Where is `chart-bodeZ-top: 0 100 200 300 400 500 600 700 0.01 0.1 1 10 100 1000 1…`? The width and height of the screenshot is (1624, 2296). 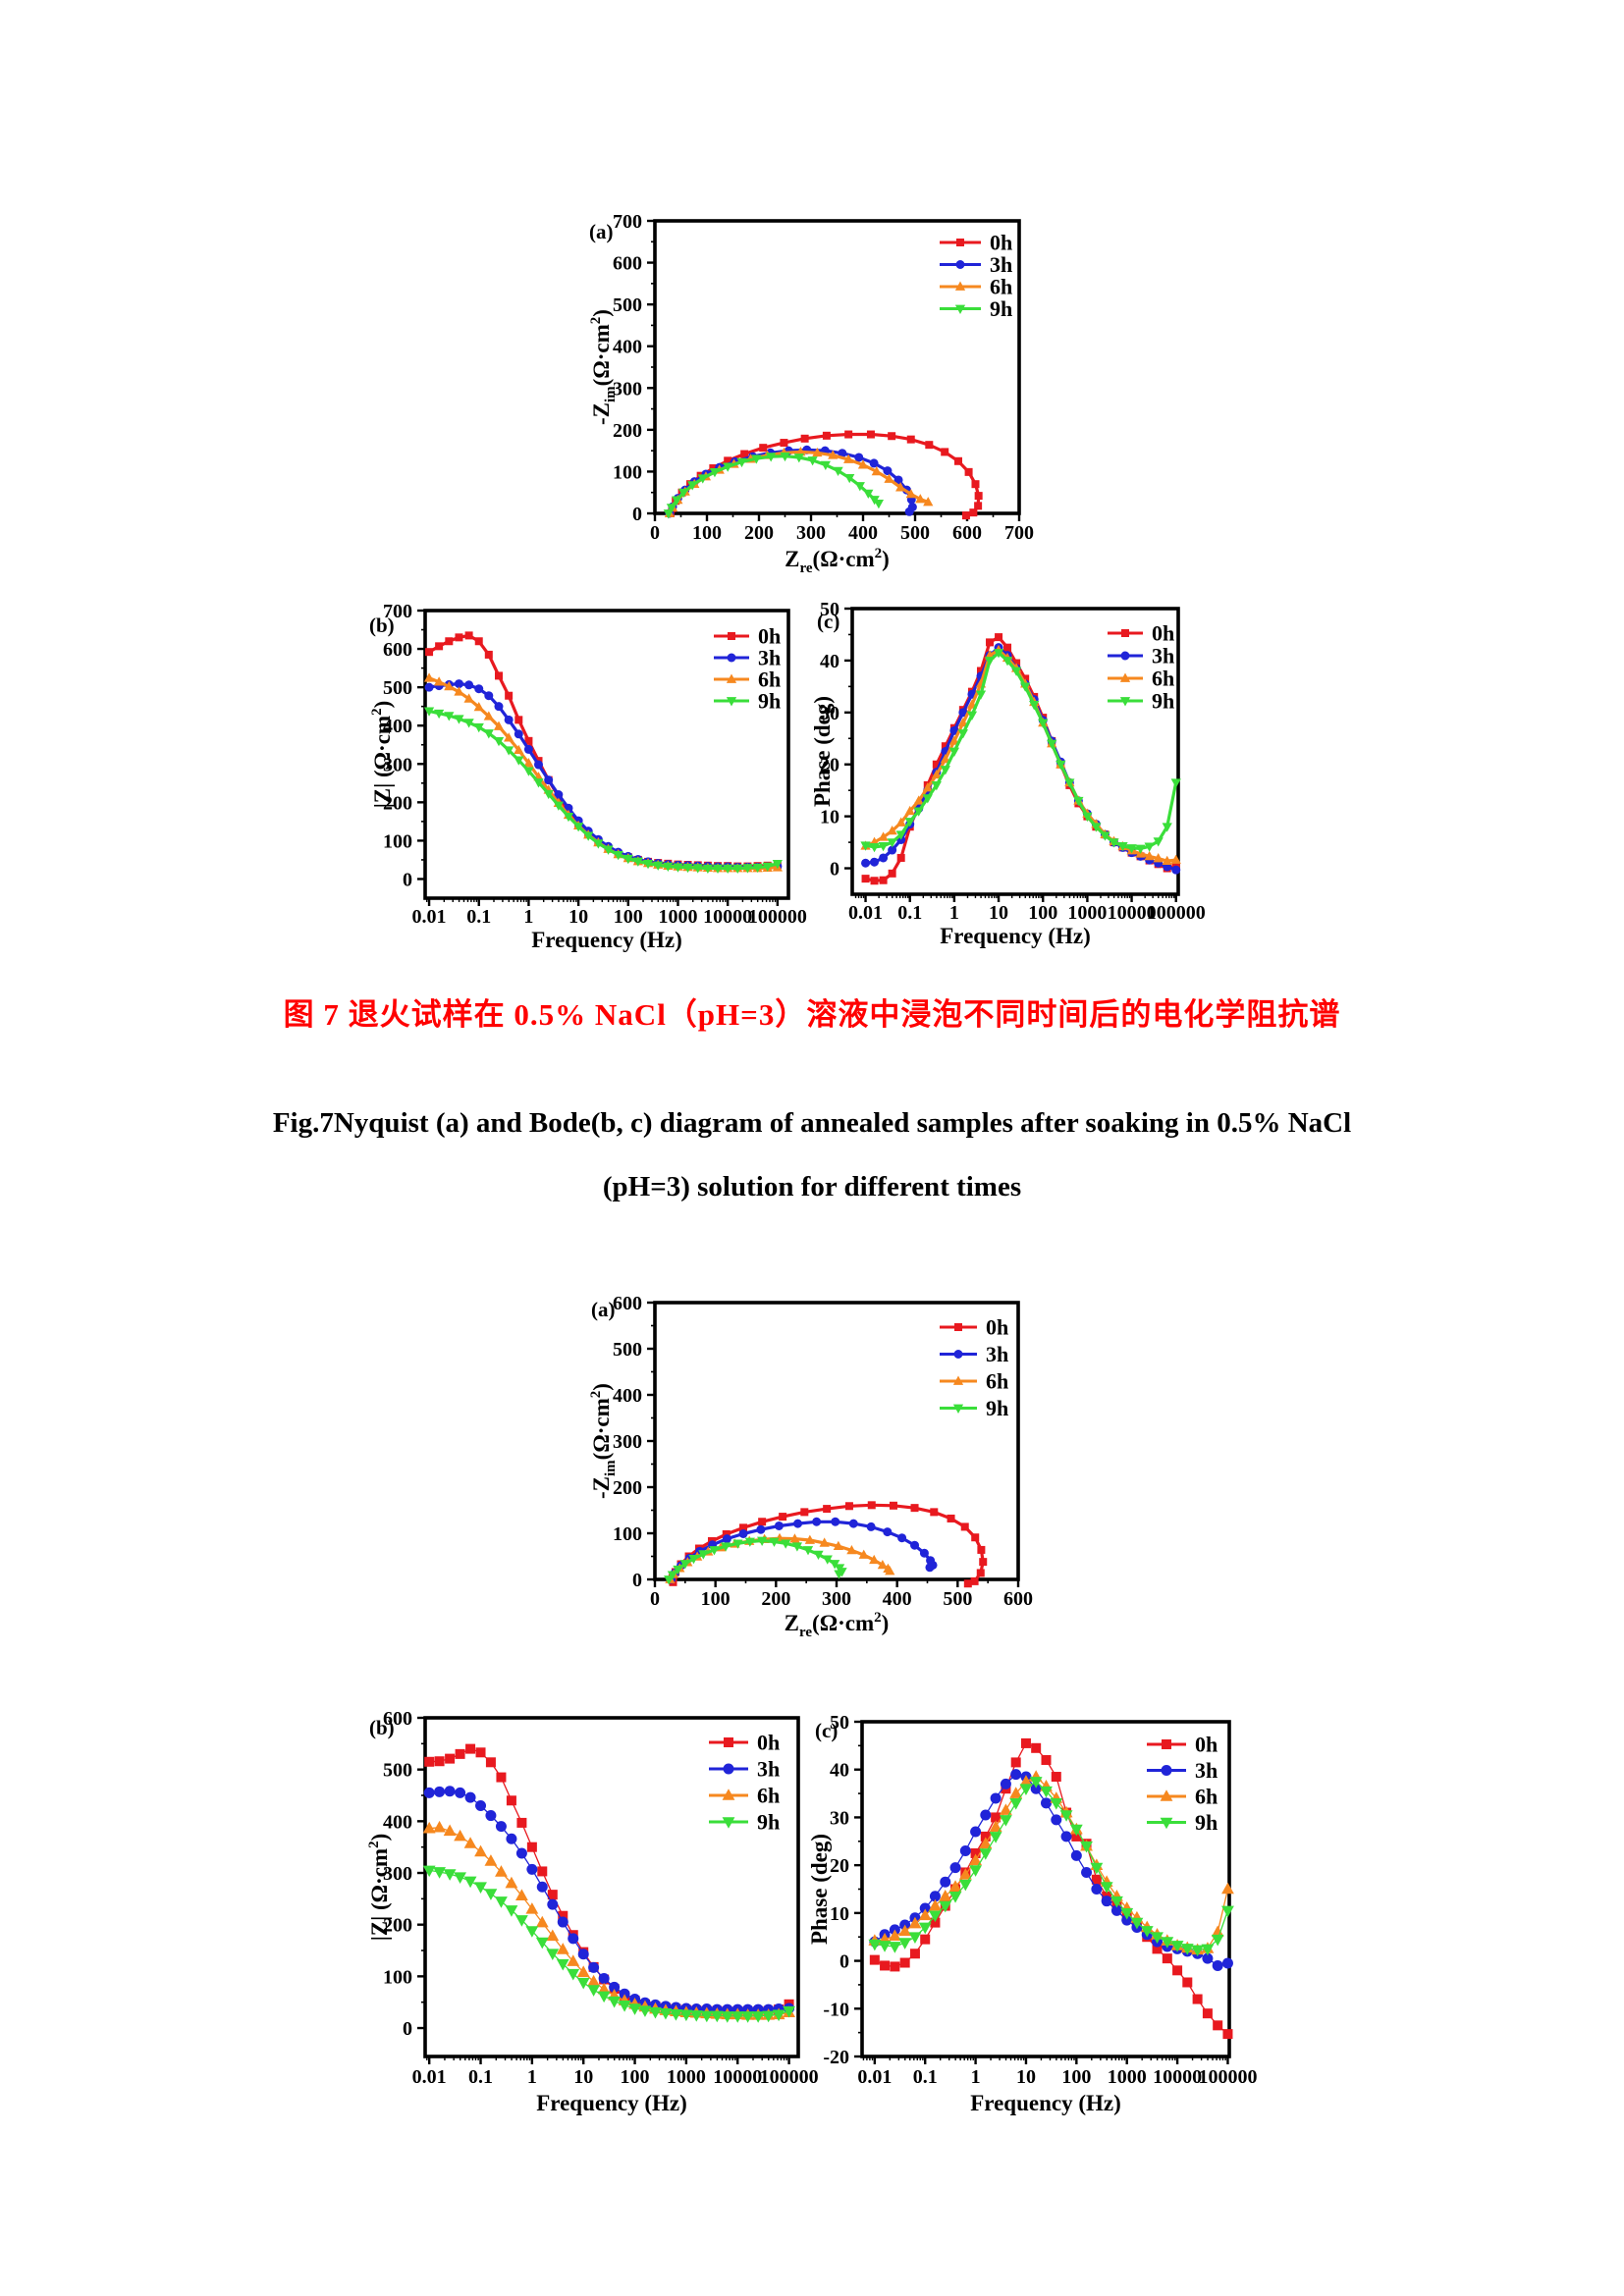 chart-bodeZ-top: 0 100 200 300 400 500 600 700 0.01 0.1 1 10 100 1000 1… is located at coordinates (588, 776).